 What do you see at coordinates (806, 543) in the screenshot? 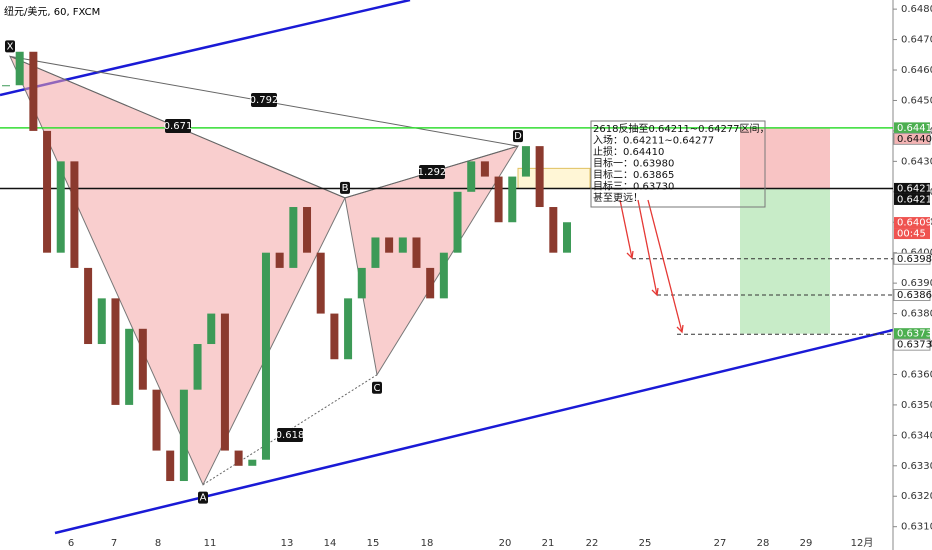
I see `x-tick-label: 29` at bounding box center [806, 543].